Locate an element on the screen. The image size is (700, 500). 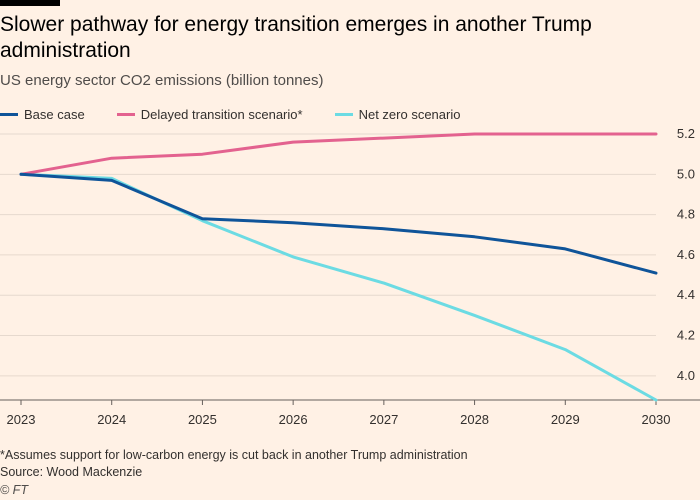
x-tick-label: 2026 is located at coordinates (293, 419).